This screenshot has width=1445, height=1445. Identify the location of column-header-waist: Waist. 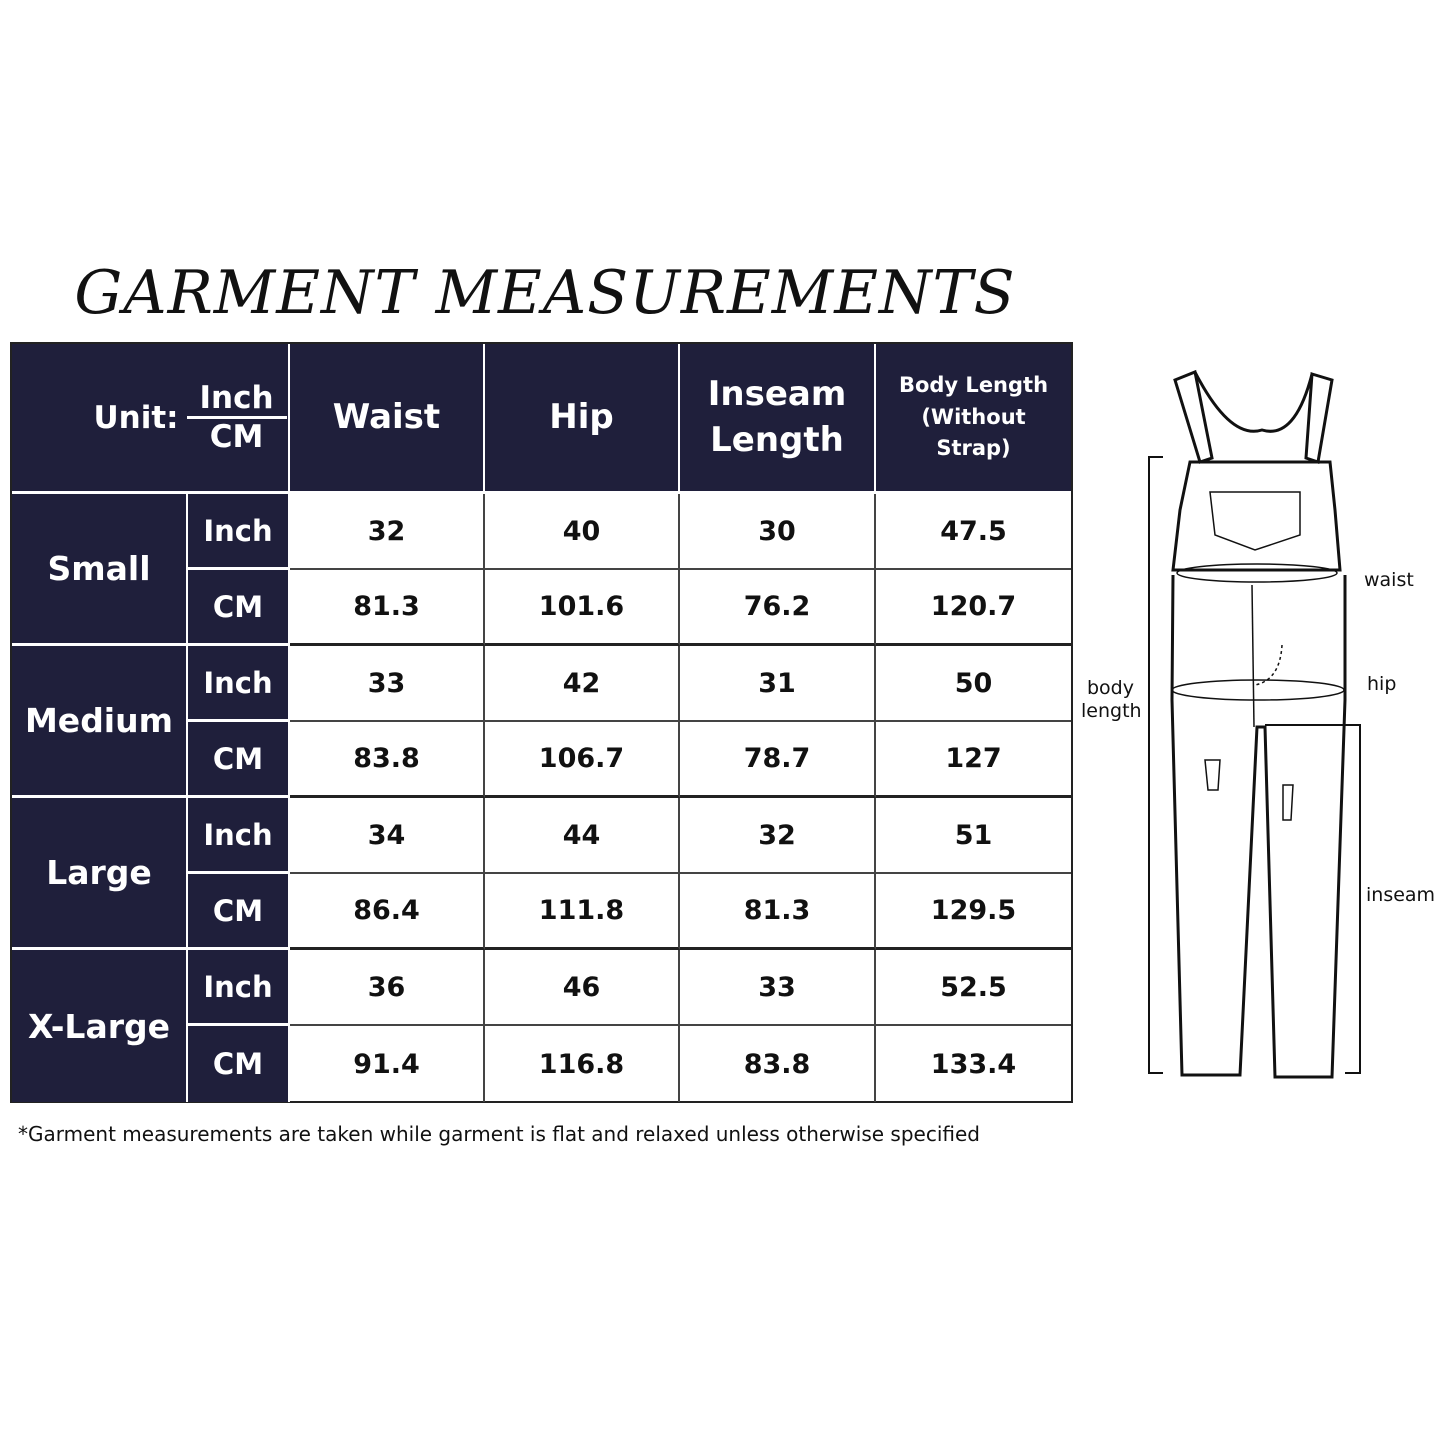
(387, 419).